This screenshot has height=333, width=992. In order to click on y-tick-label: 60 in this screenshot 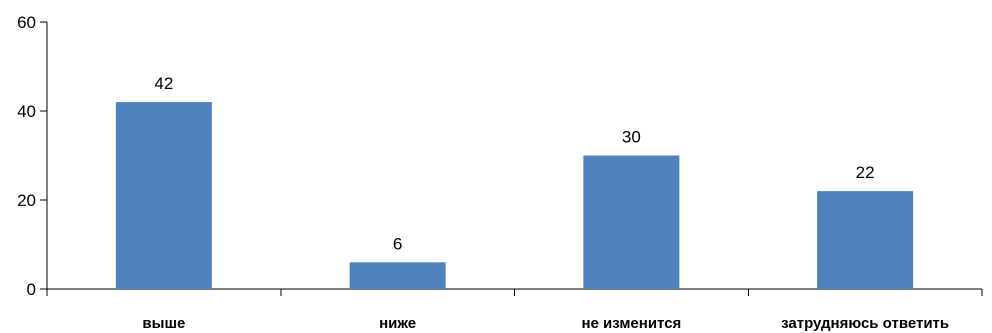, I will do `click(26, 22)`.